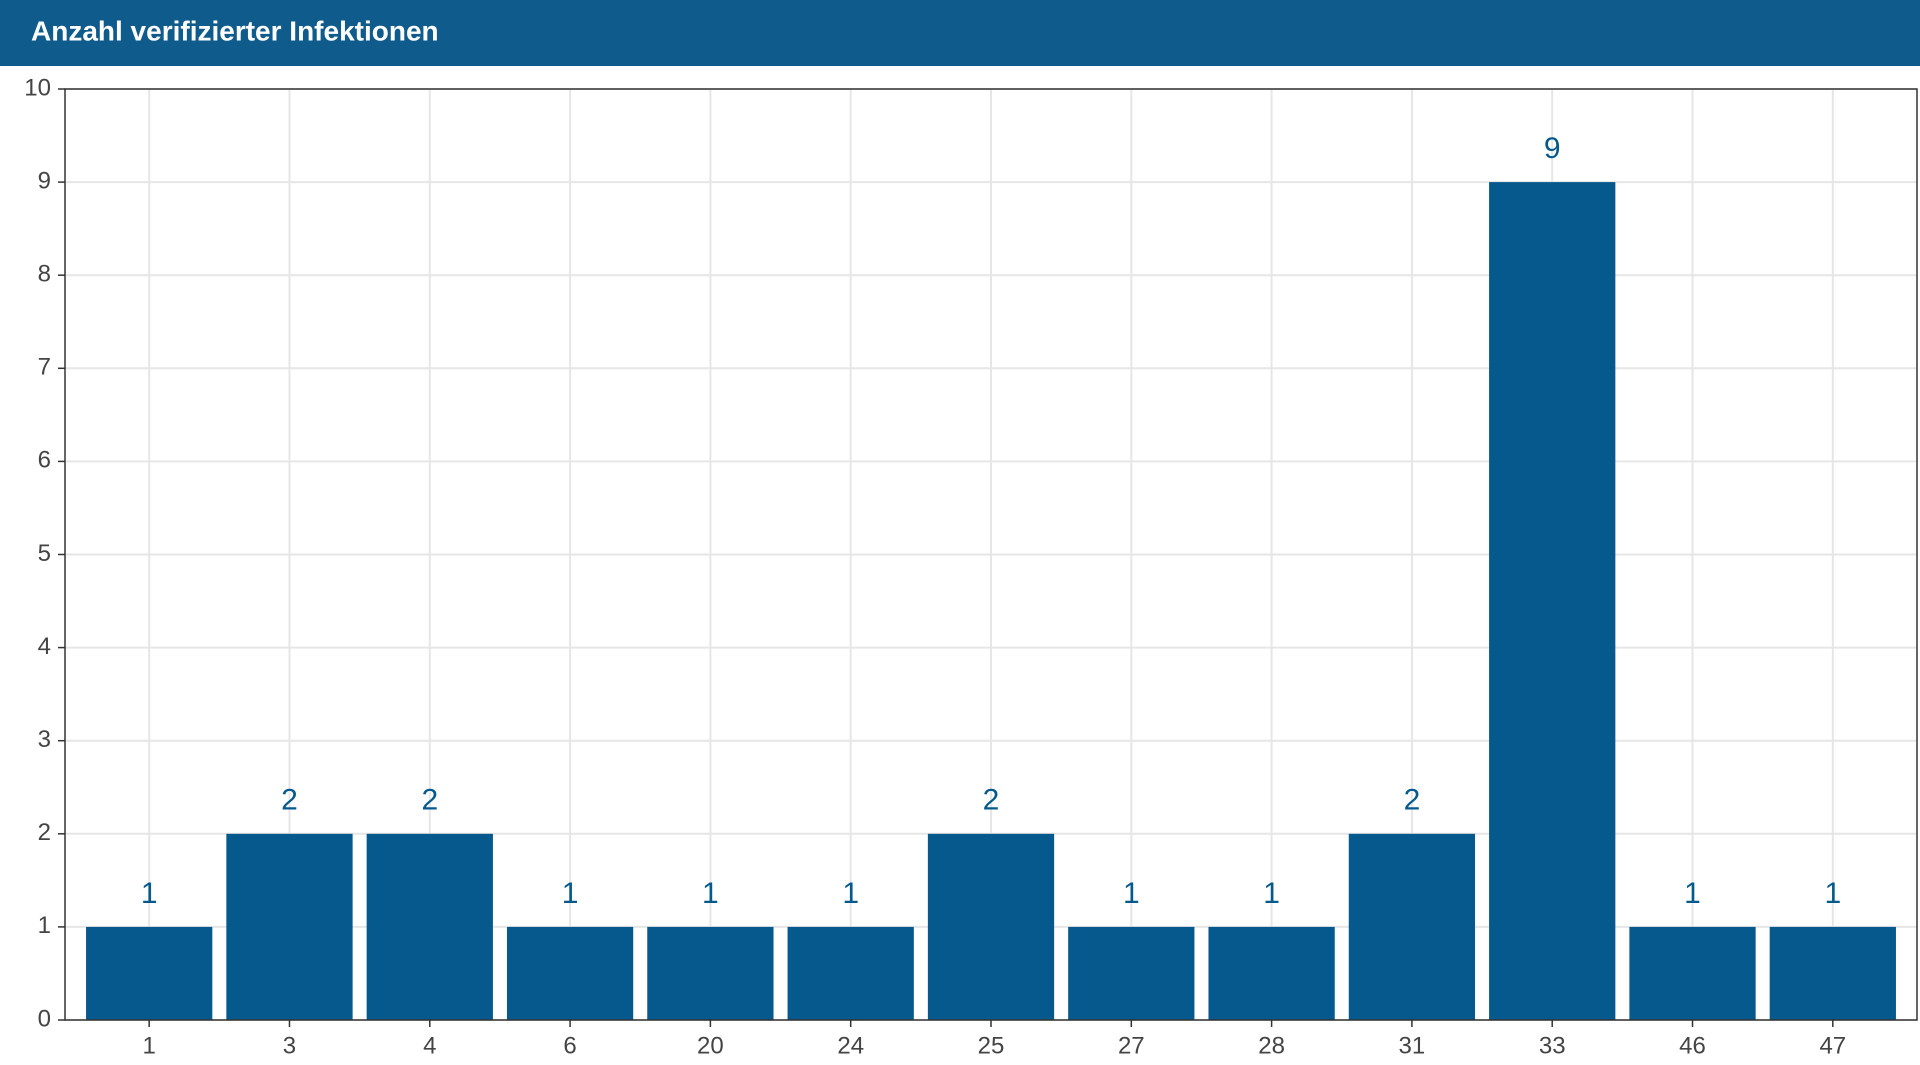 The height and width of the screenshot is (1065, 1920). I want to click on y-tick-label: 4, so click(44, 646).